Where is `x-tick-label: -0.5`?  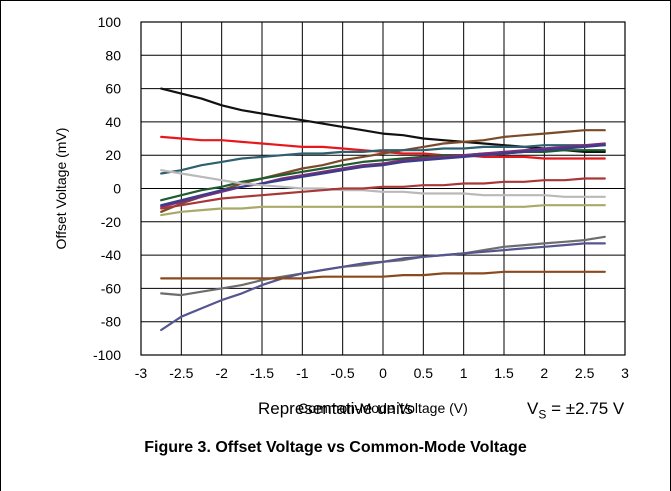
x-tick-label: -0.5 is located at coordinates (343, 373).